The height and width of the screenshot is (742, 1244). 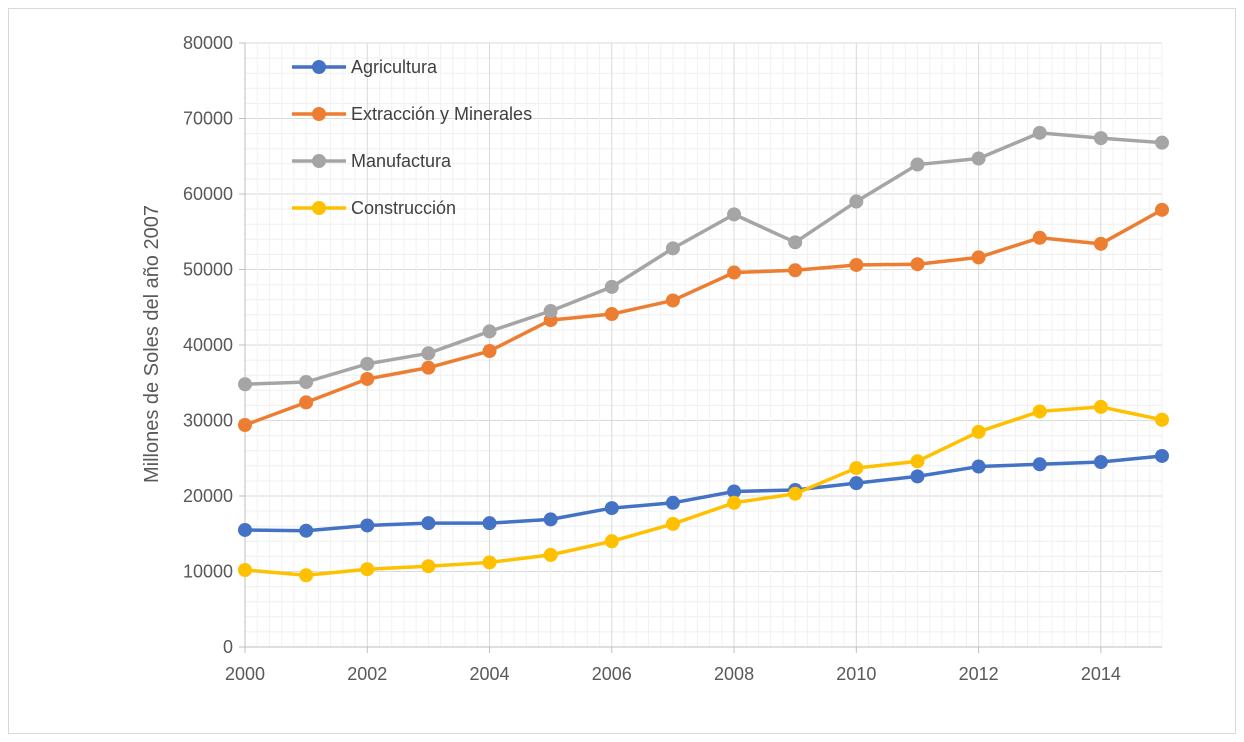 What do you see at coordinates (401, 161) in the screenshot?
I see `legend-label: Manufactura` at bounding box center [401, 161].